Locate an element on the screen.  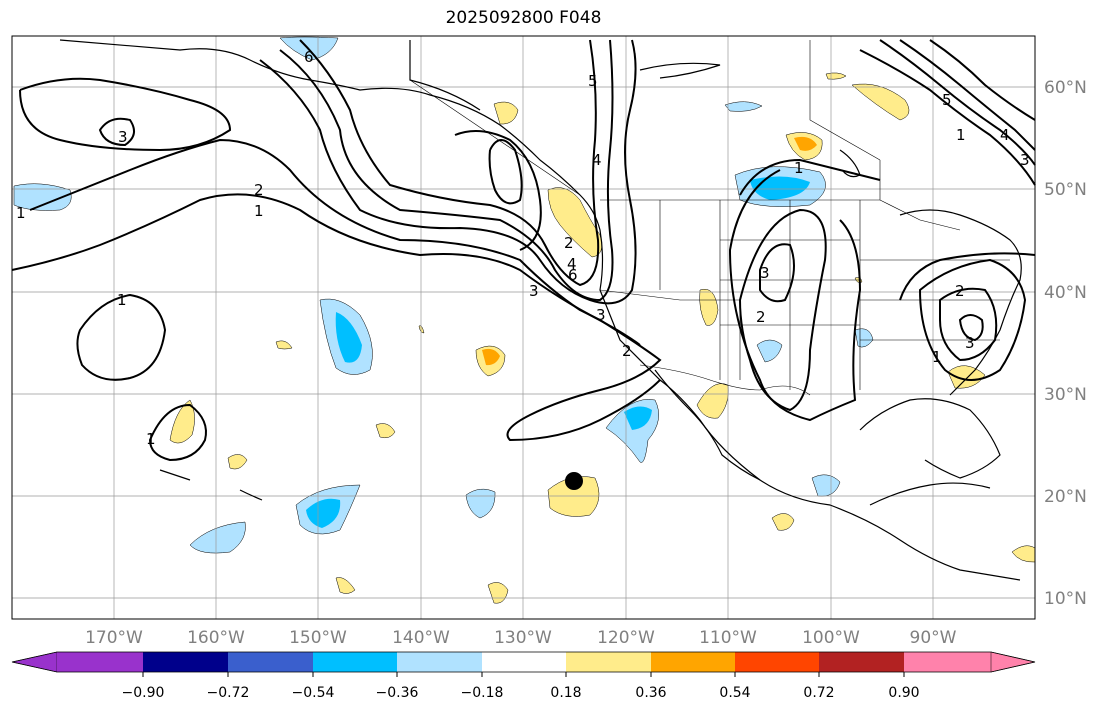
lon-label: 170°W is located at coordinates (114, 638).